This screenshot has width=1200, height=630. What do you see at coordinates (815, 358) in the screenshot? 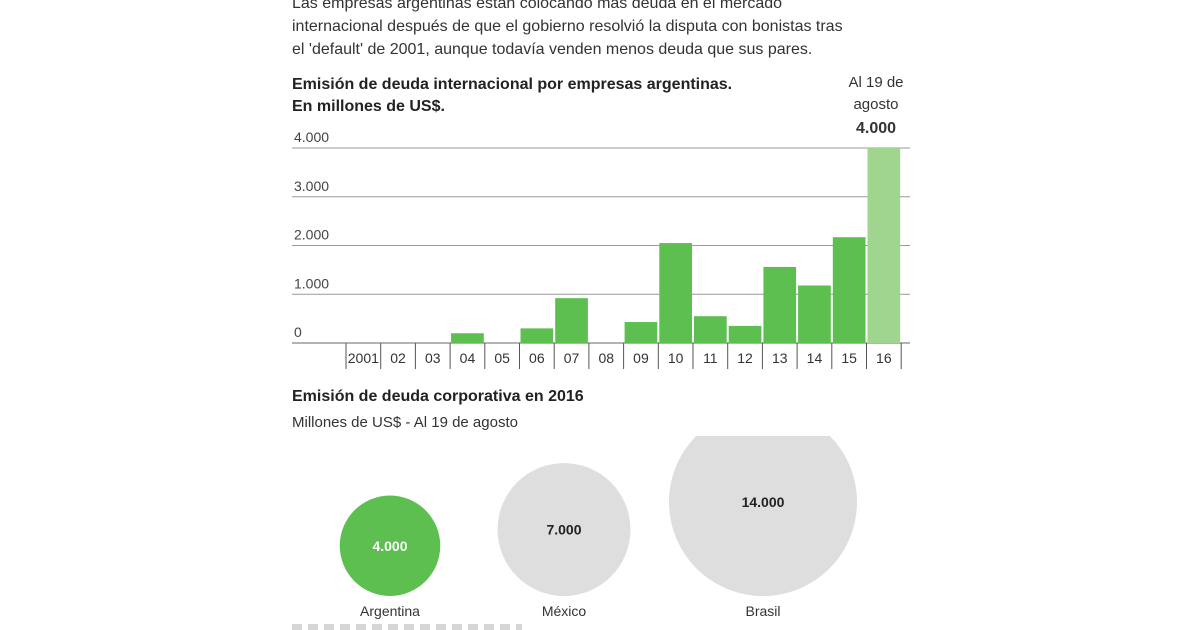
I see `x-tick-label: 14` at bounding box center [815, 358].